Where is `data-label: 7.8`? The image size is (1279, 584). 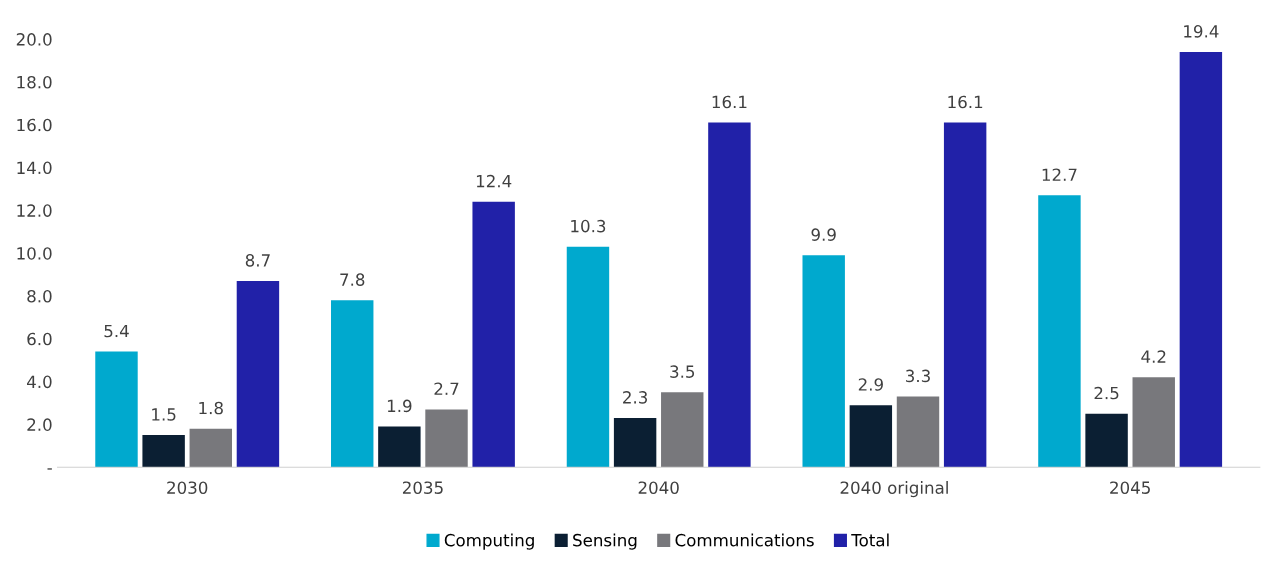 data-label: 7.8 is located at coordinates (352, 279).